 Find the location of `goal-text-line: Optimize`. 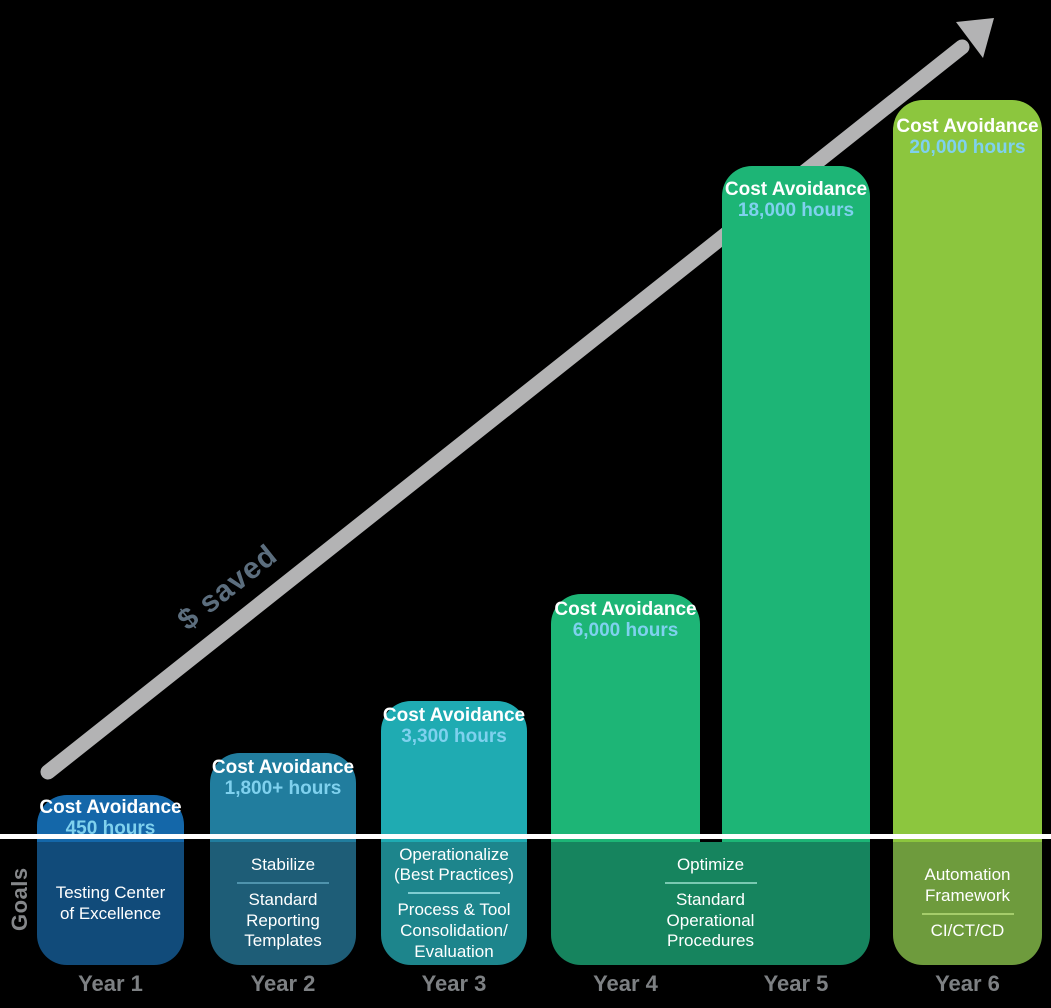

goal-text-line: Optimize is located at coordinates (710, 865).